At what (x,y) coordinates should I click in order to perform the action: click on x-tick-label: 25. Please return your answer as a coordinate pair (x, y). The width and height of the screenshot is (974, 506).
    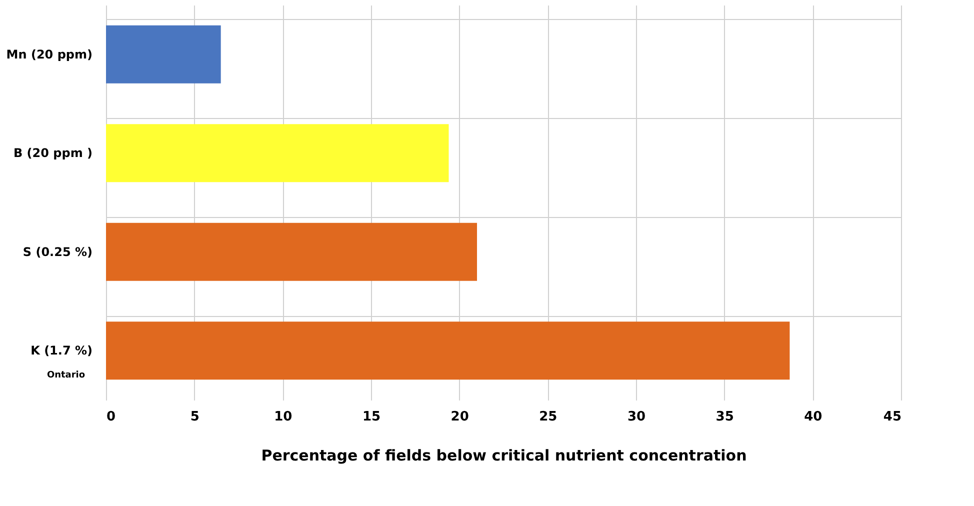
    Looking at the image, I should click on (548, 417).